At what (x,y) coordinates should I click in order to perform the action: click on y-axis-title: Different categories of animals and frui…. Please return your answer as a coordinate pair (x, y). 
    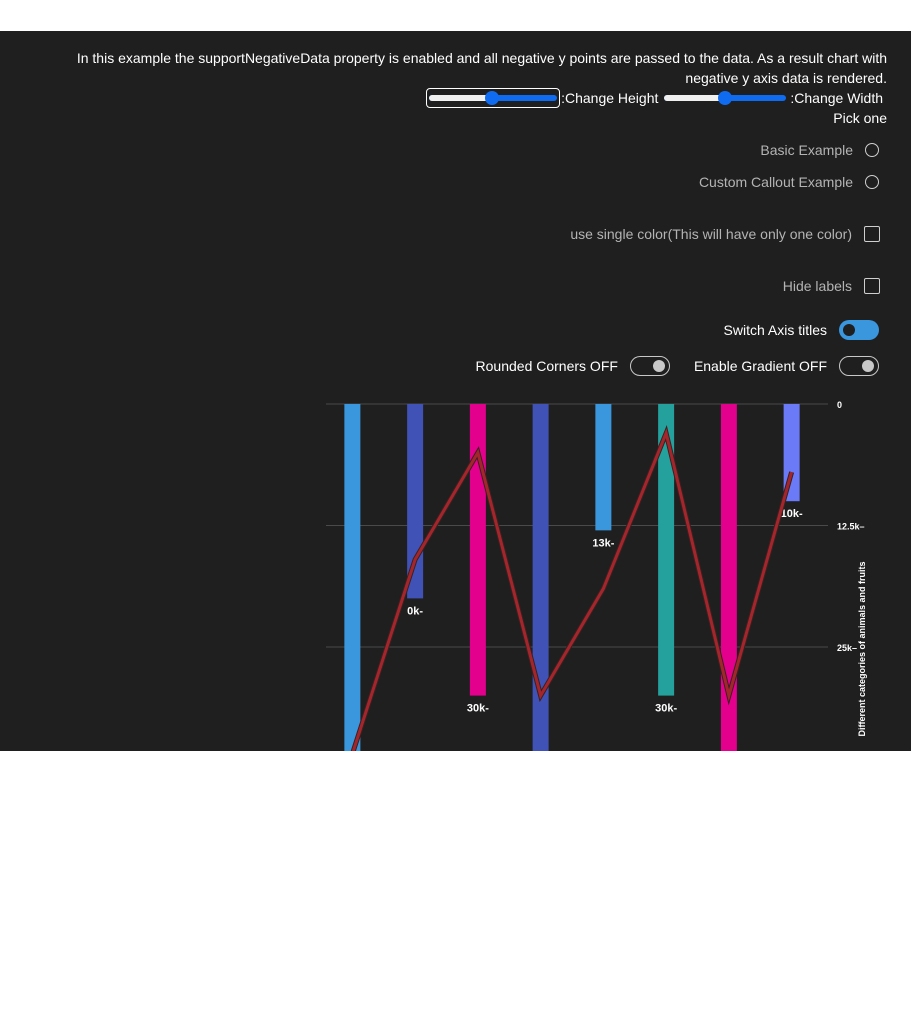
    Looking at the image, I should click on (862, 648).